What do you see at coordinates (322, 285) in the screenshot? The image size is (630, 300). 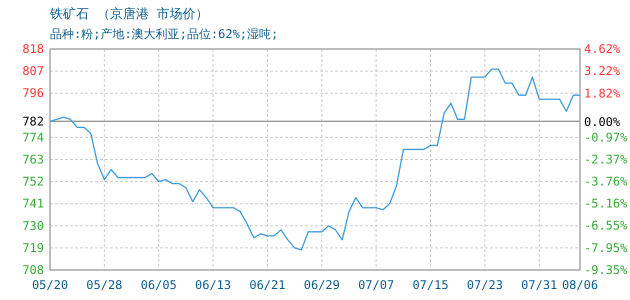 I see `x-tick-label: 06/29` at bounding box center [322, 285].